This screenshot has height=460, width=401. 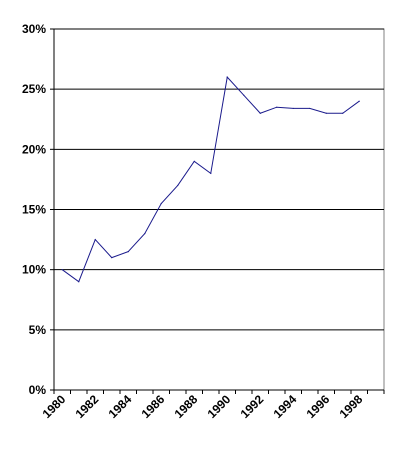 I want to click on x-tick-label: 1982, so click(x=87, y=406).